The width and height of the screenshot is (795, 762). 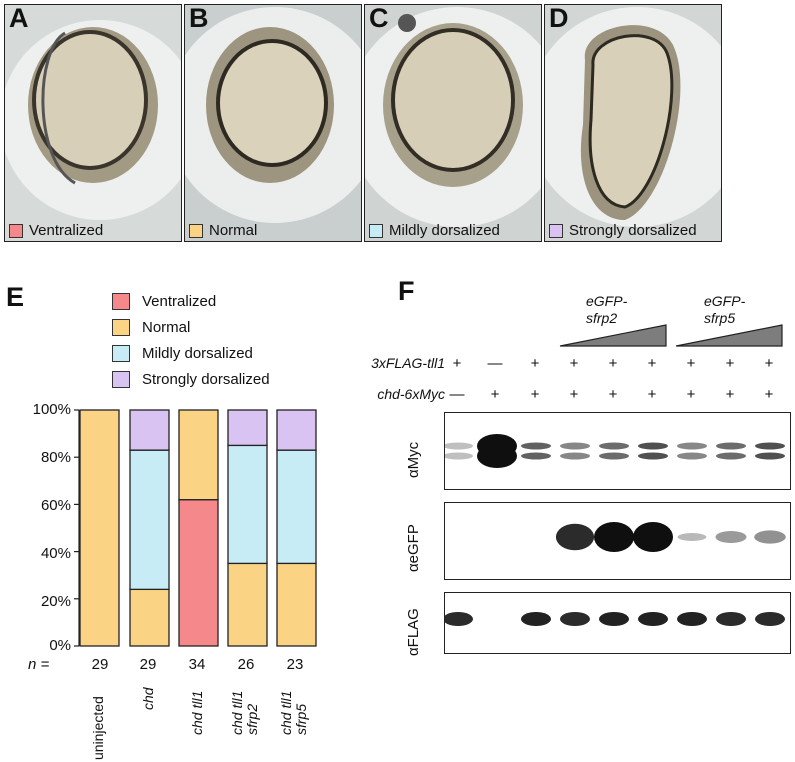 I want to click on y-tick-label: 100%, so click(x=51, y=409).